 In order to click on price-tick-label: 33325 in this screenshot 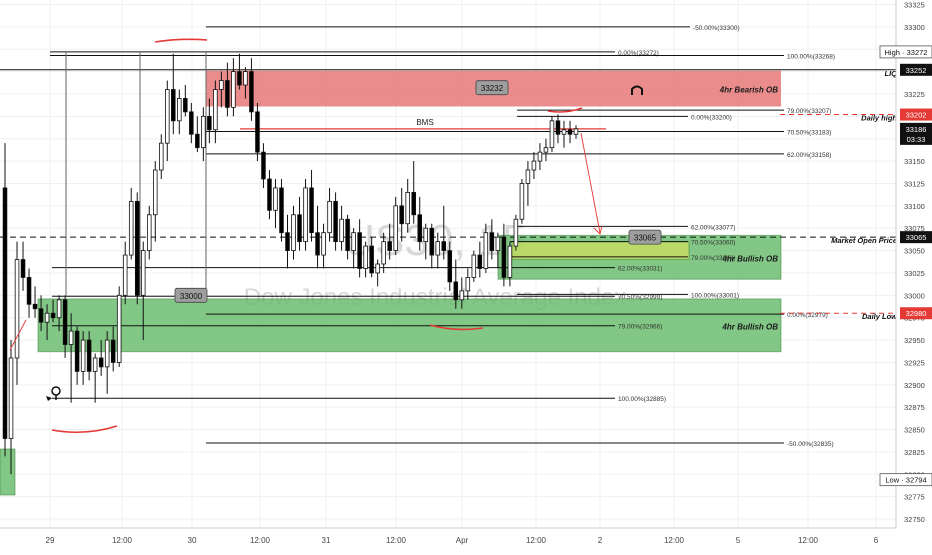, I will do `click(914, 4)`.